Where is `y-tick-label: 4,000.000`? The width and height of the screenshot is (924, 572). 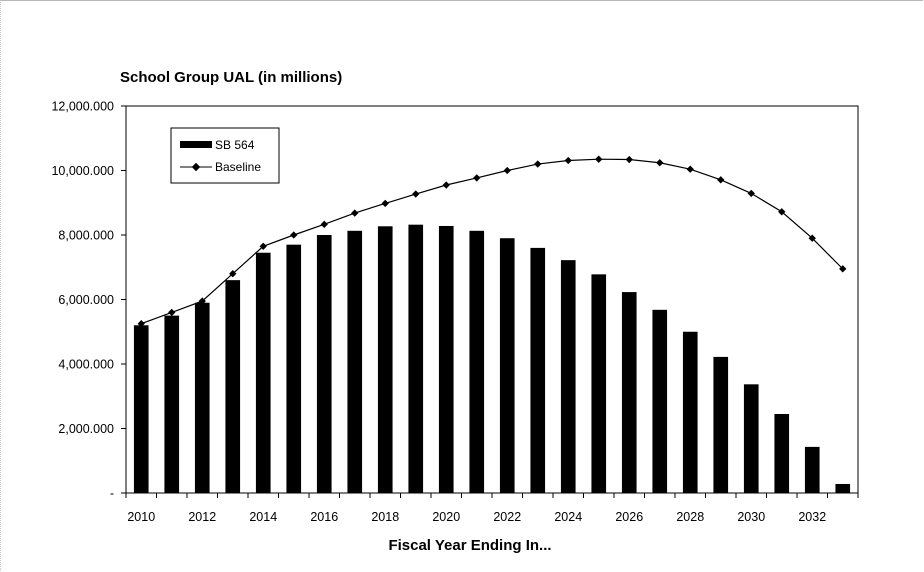 y-tick-label: 4,000.000 is located at coordinates (86, 365).